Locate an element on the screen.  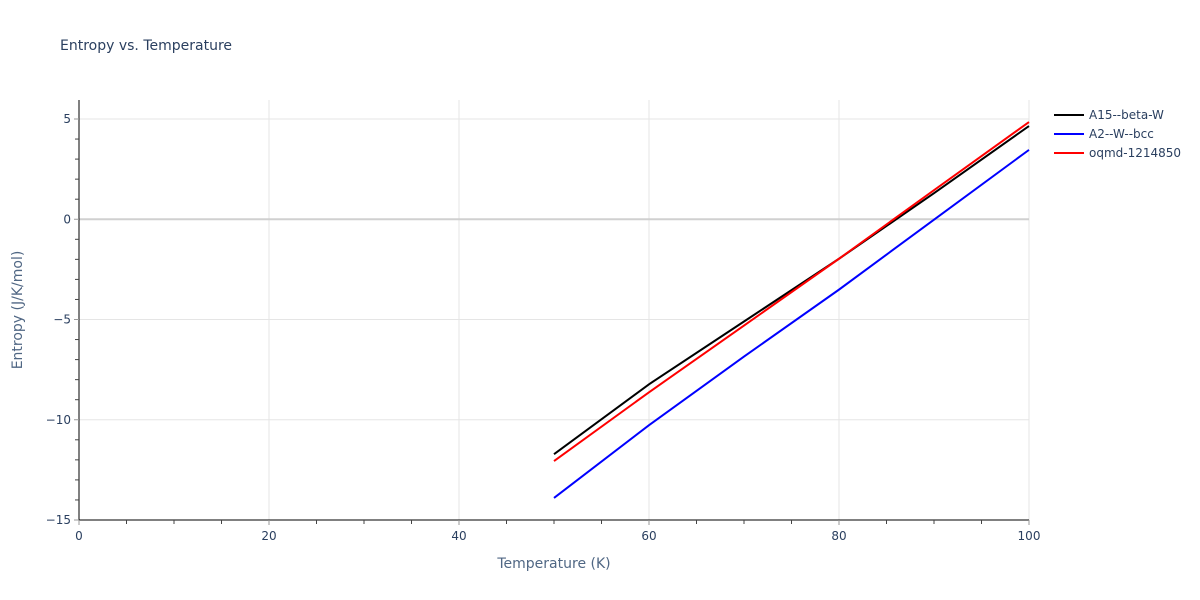
y-tick-label: −10 is located at coordinates (58, 420).